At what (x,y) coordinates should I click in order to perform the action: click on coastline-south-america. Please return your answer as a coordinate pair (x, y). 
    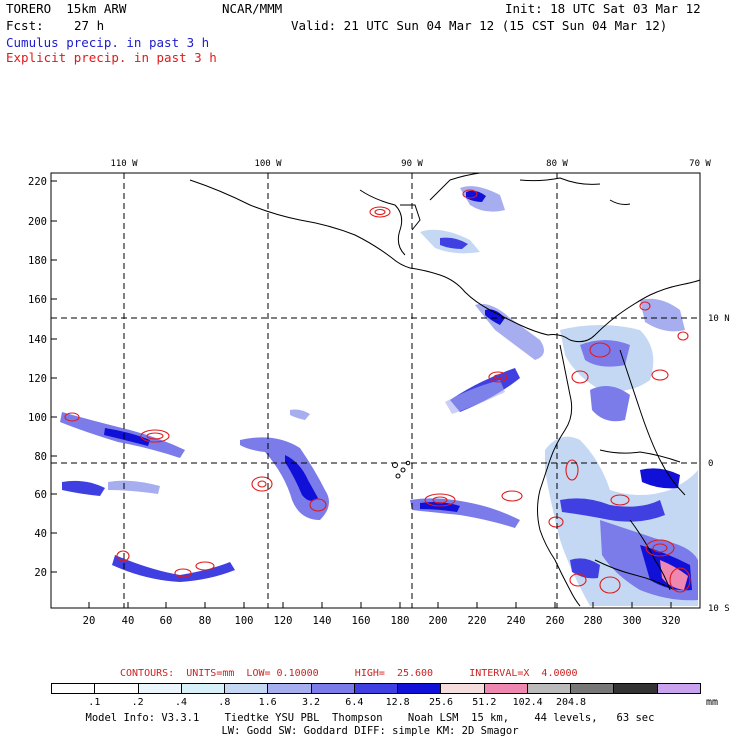
    Looking at the image, I should click on (559, 475).